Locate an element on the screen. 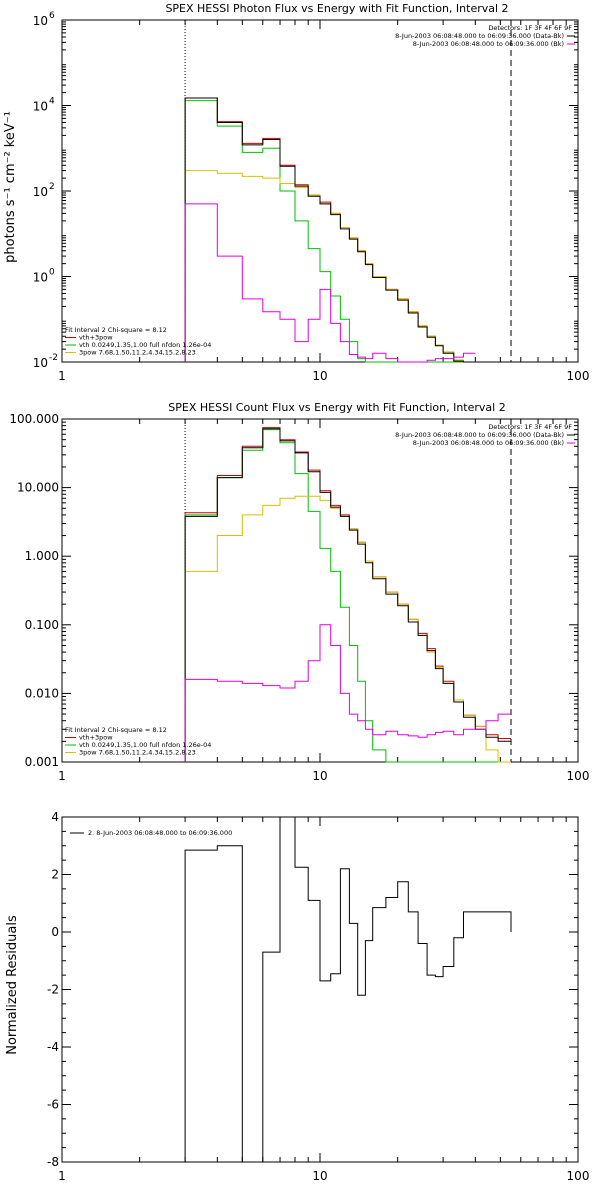 The image size is (600, 1200). y-tick-label: 10 2 is located at coordinates (44, 190).